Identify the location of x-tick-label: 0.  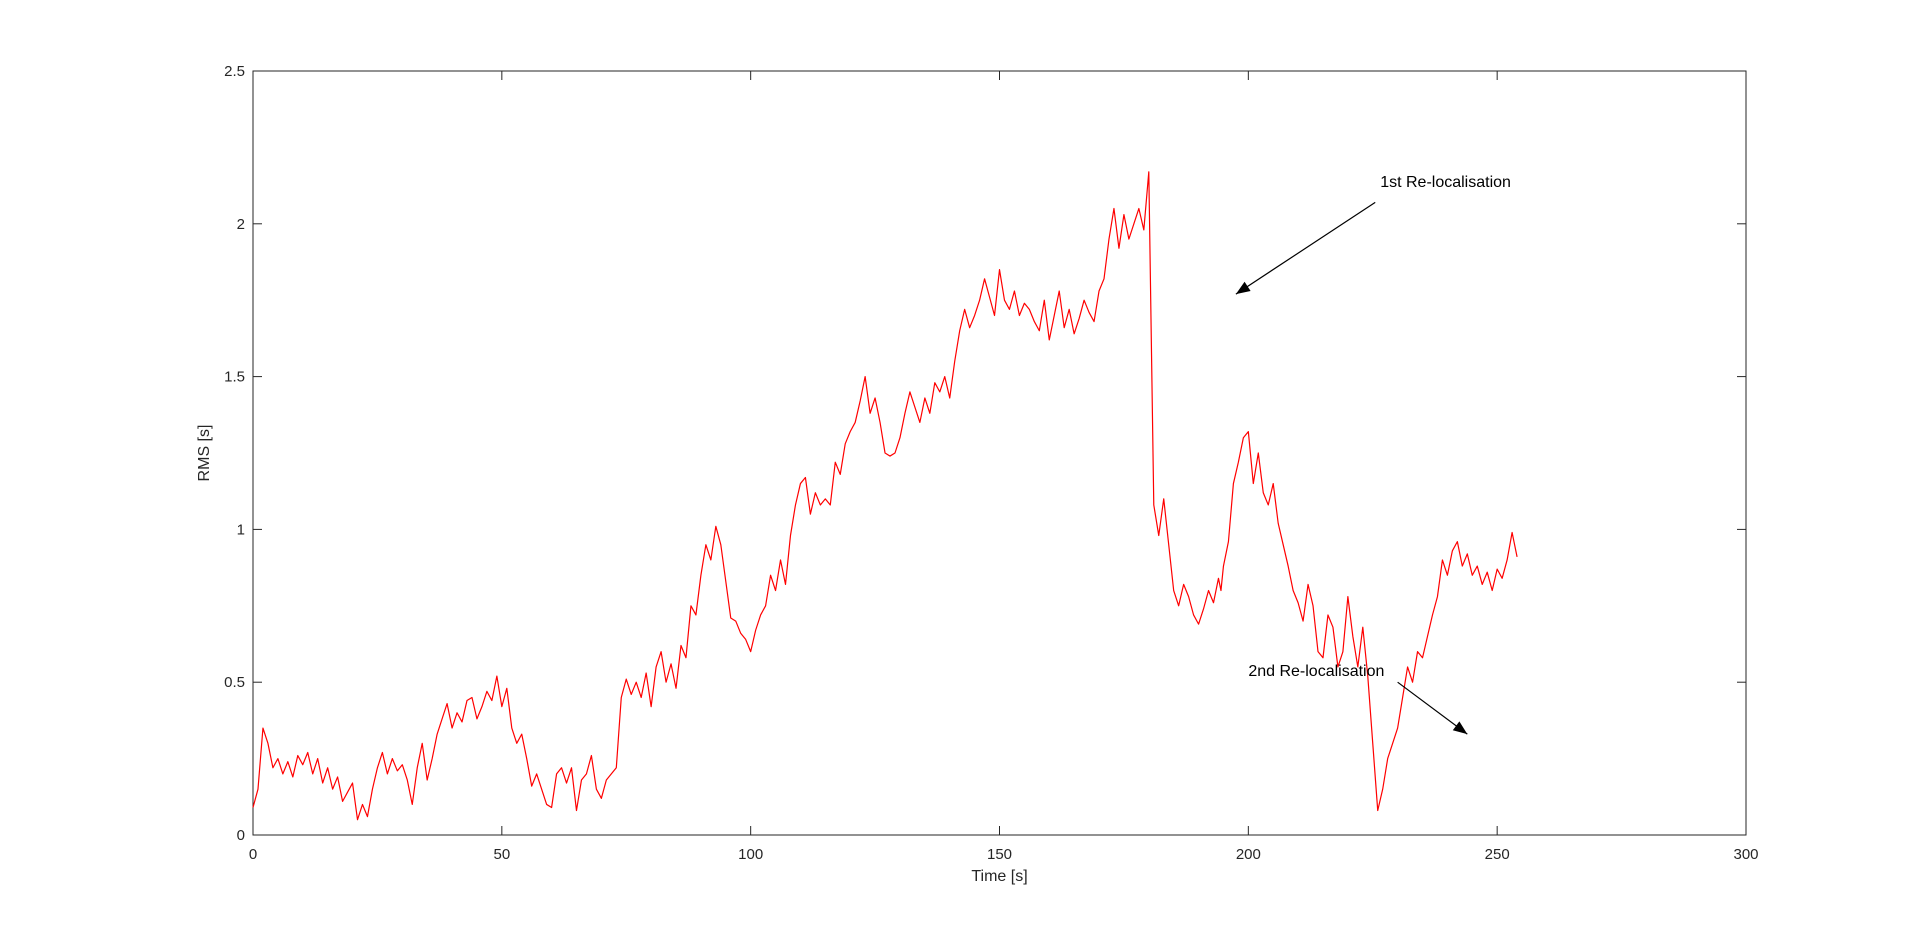
(253, 854).